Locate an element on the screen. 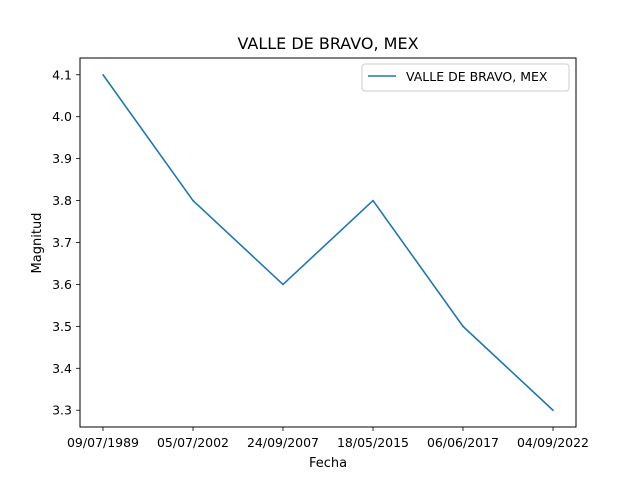 Image resolution: width=640 pixels, height=480 pixels. y-tick-label: 3.3 is located at coordinates (62, 410).